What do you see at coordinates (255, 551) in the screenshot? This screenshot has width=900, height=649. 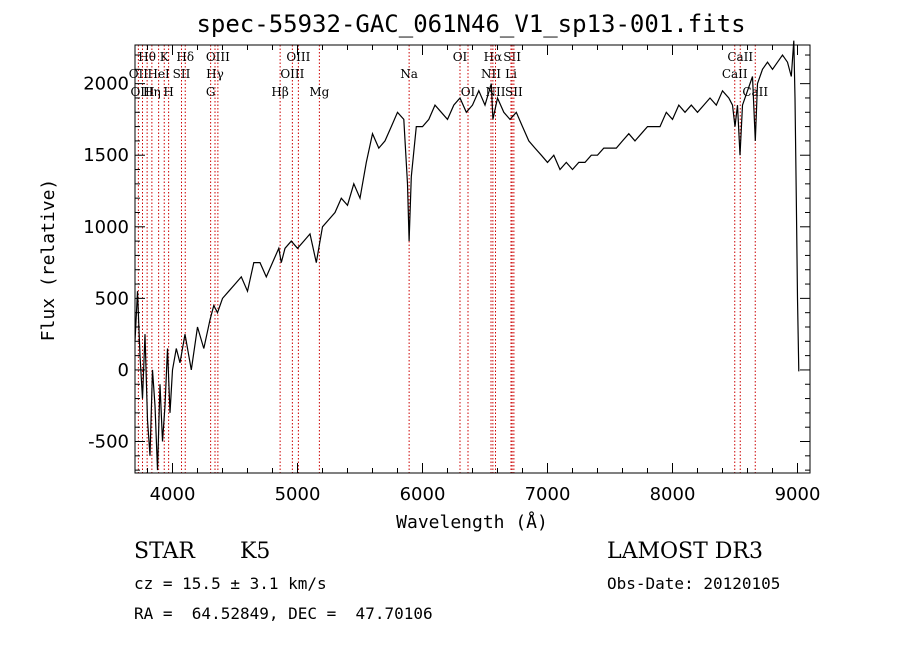 I see `star-subclass: K5` at bounding box center [255, 551].